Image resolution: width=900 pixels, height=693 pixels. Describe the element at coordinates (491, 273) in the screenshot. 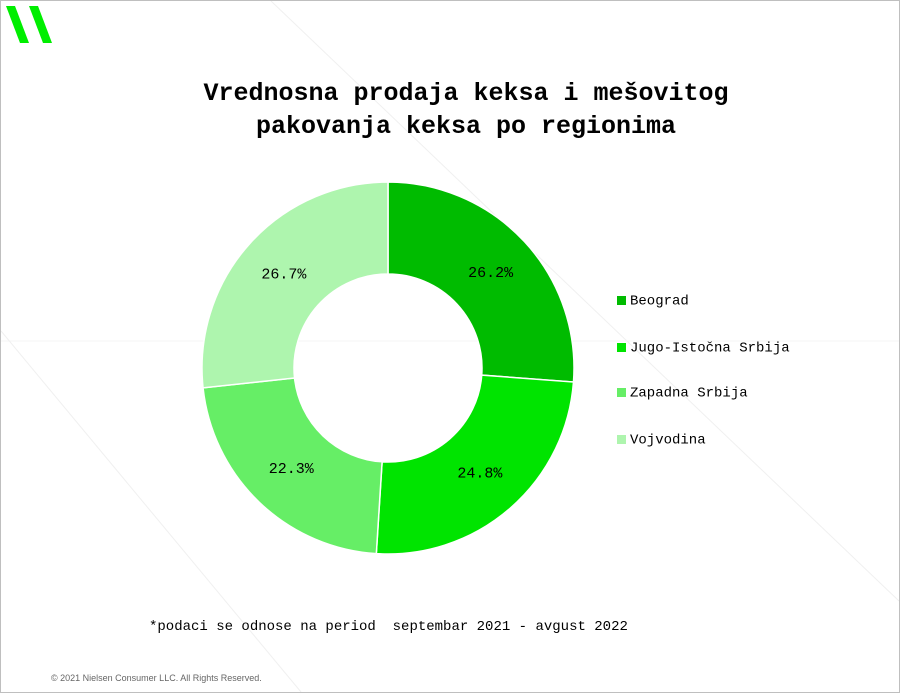

I see `data-label: 26.2%` at that location.